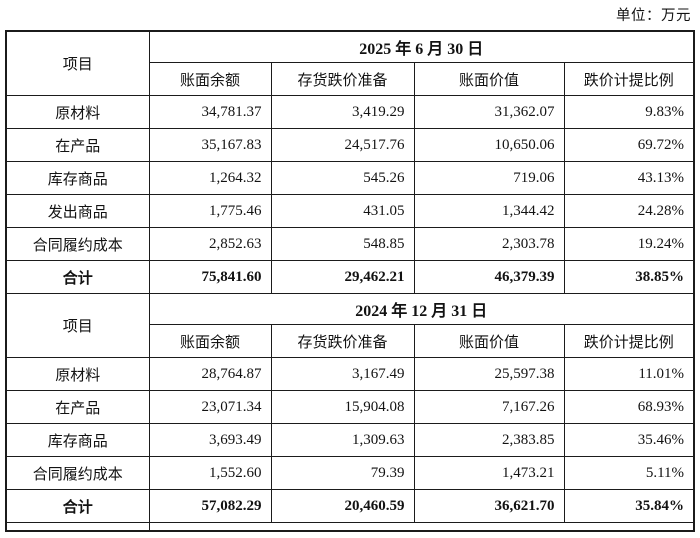 The image size is (700, 538). I want to click on value-cell: 31,362.07, so click(489, 112).